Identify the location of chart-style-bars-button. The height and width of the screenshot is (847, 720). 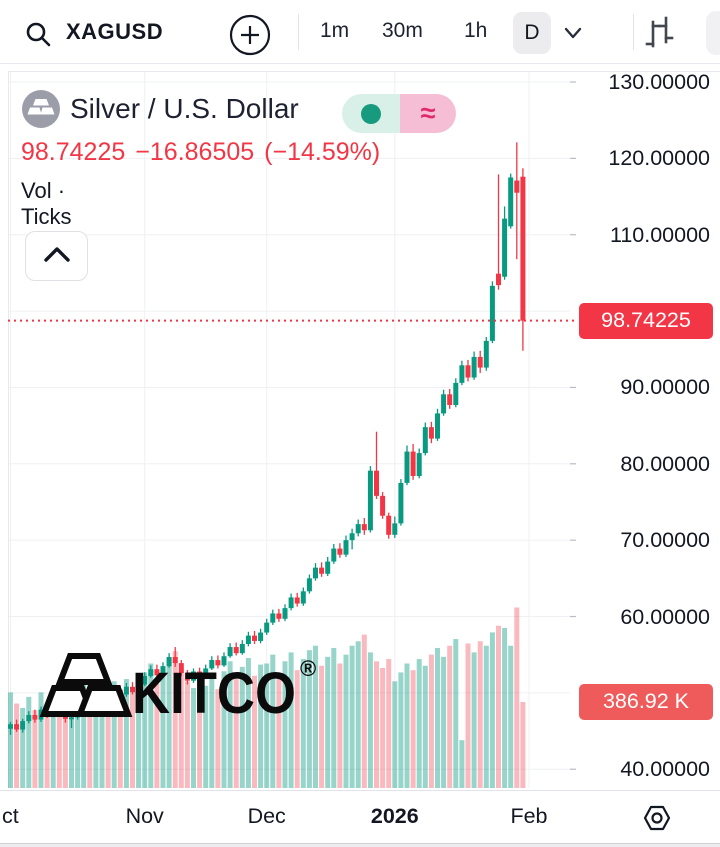
(659, 33).